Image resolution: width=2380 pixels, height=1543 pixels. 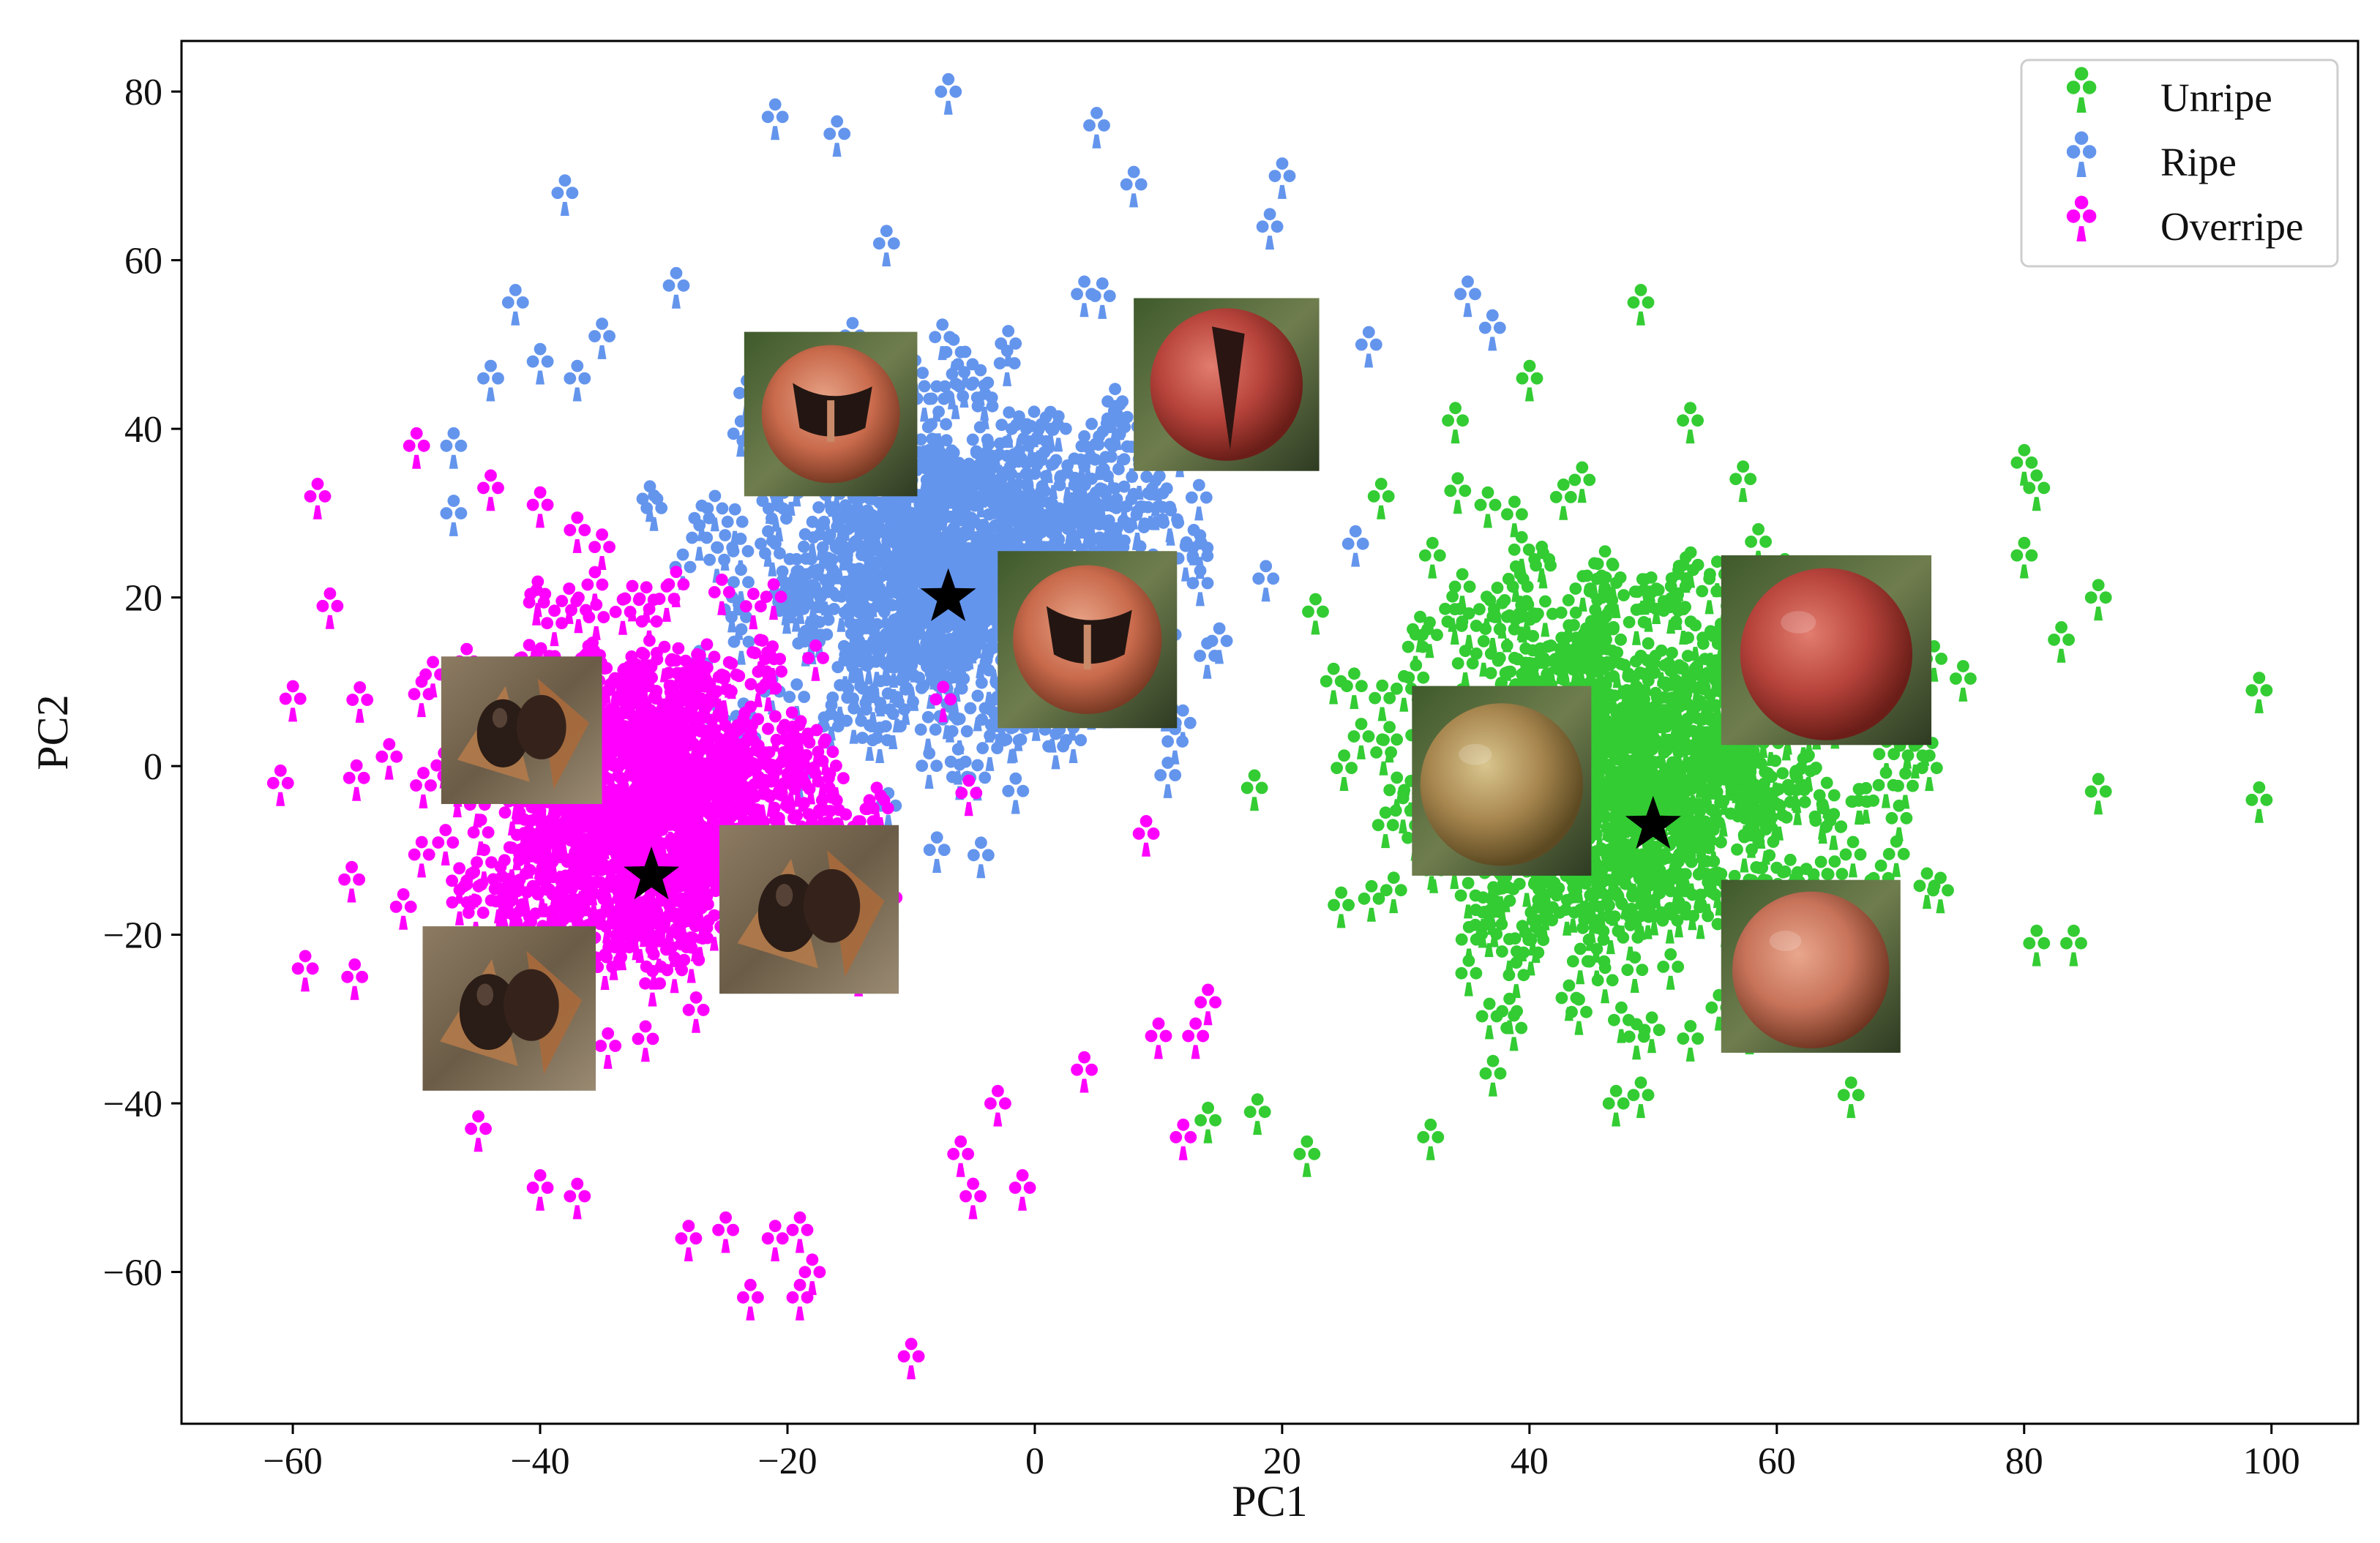 I want to click on x-tick-label: 80, so click(x=2024, y=1462).